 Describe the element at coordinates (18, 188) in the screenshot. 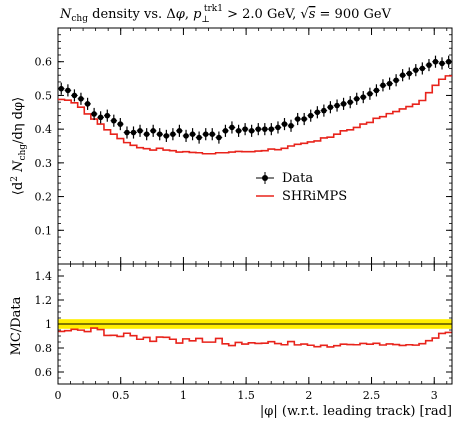

I see `ylabel-open: ⟨d` at that location.